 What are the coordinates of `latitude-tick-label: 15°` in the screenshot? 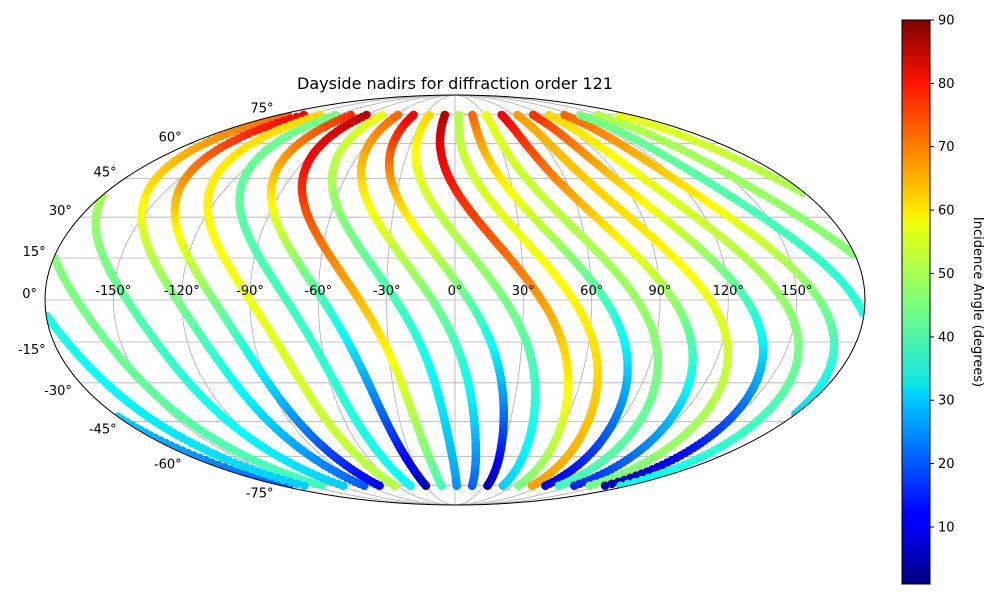 It's located at (34, 252).